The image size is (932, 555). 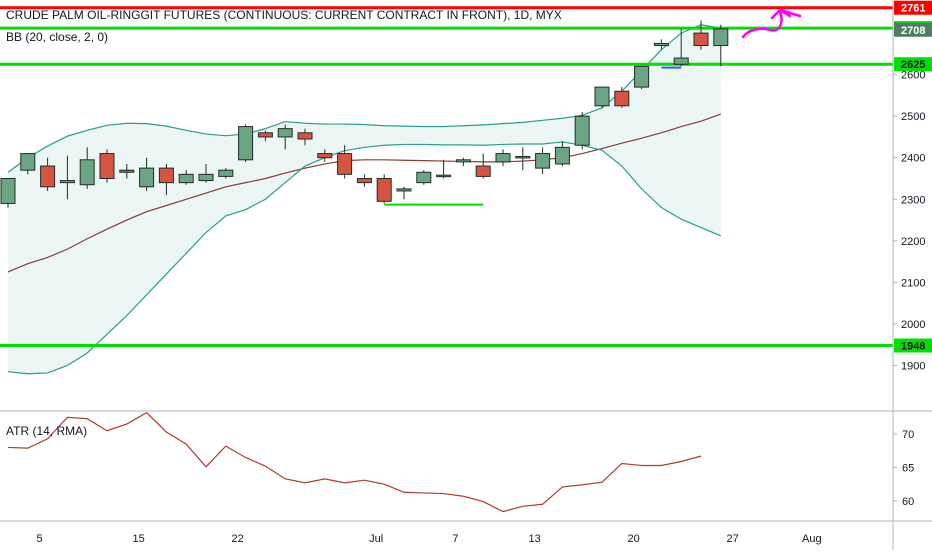 What do you see at coordinates (376, 539) in the screenshot?
I see `time-tick-label: Jul` at bounding box center [376, 539].